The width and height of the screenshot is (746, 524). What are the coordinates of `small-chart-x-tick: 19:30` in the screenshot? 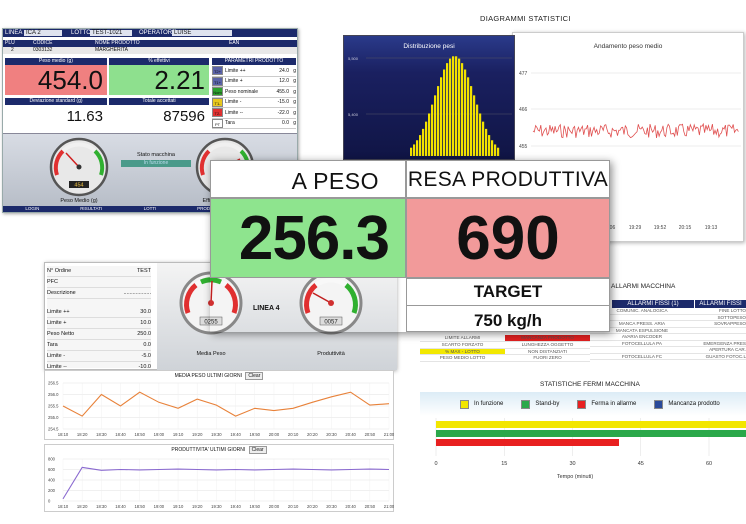 It's located at (216, 434).